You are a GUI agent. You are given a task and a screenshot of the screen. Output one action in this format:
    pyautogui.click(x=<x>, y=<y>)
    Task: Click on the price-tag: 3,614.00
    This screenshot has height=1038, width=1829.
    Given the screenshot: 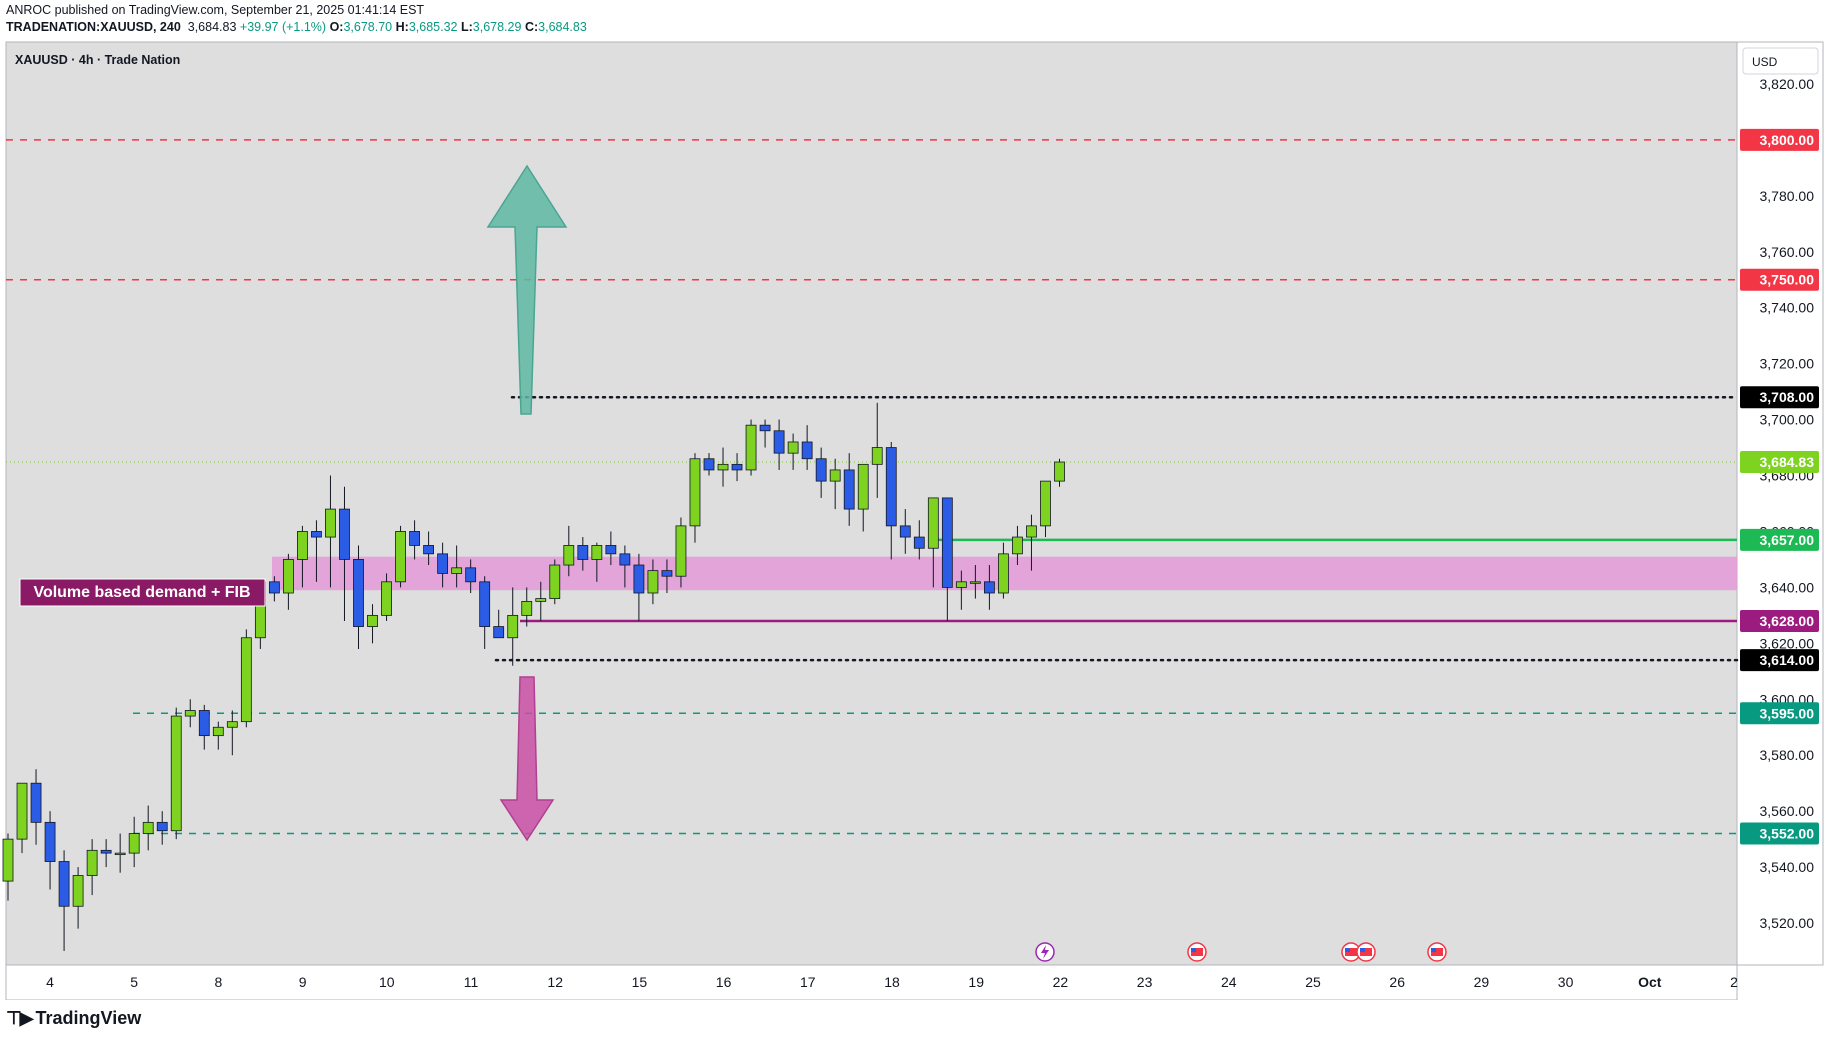 What is the action you would take?
    pyautogui.click(x=1779, y=660)
    